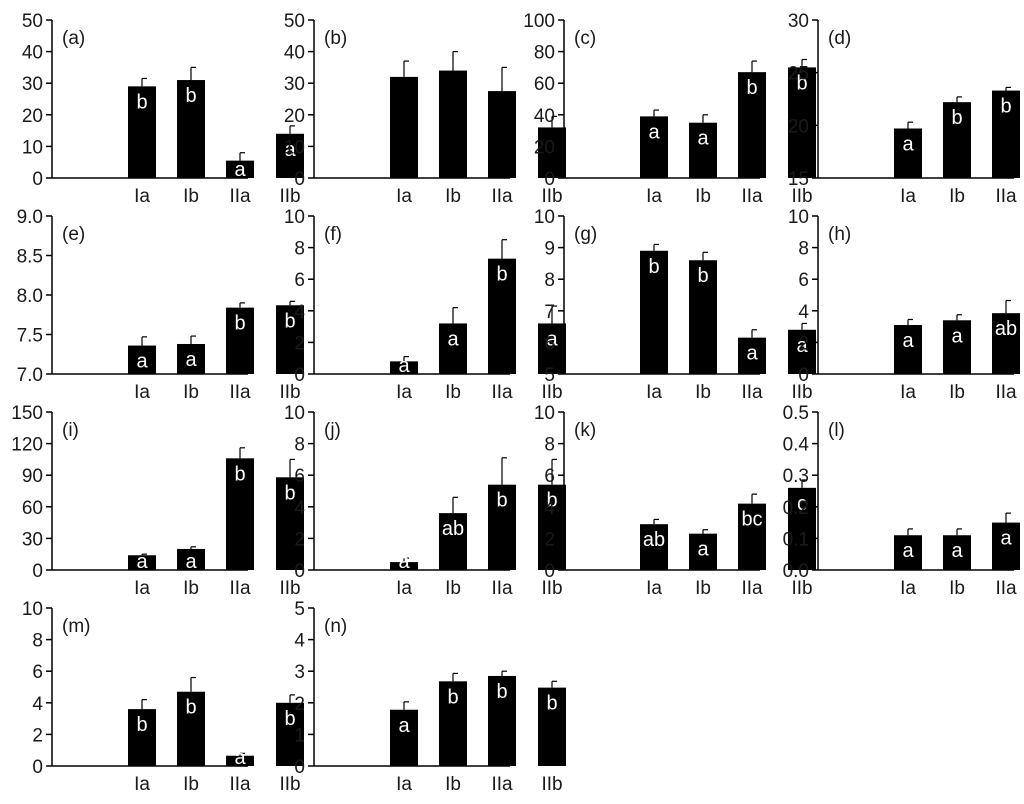 Image resolution: width=1024 pixels, height=804 pixels. Describe the element at coordinates (294, 53) in the screenshot. I see `y-tick-label: 40` at that location.